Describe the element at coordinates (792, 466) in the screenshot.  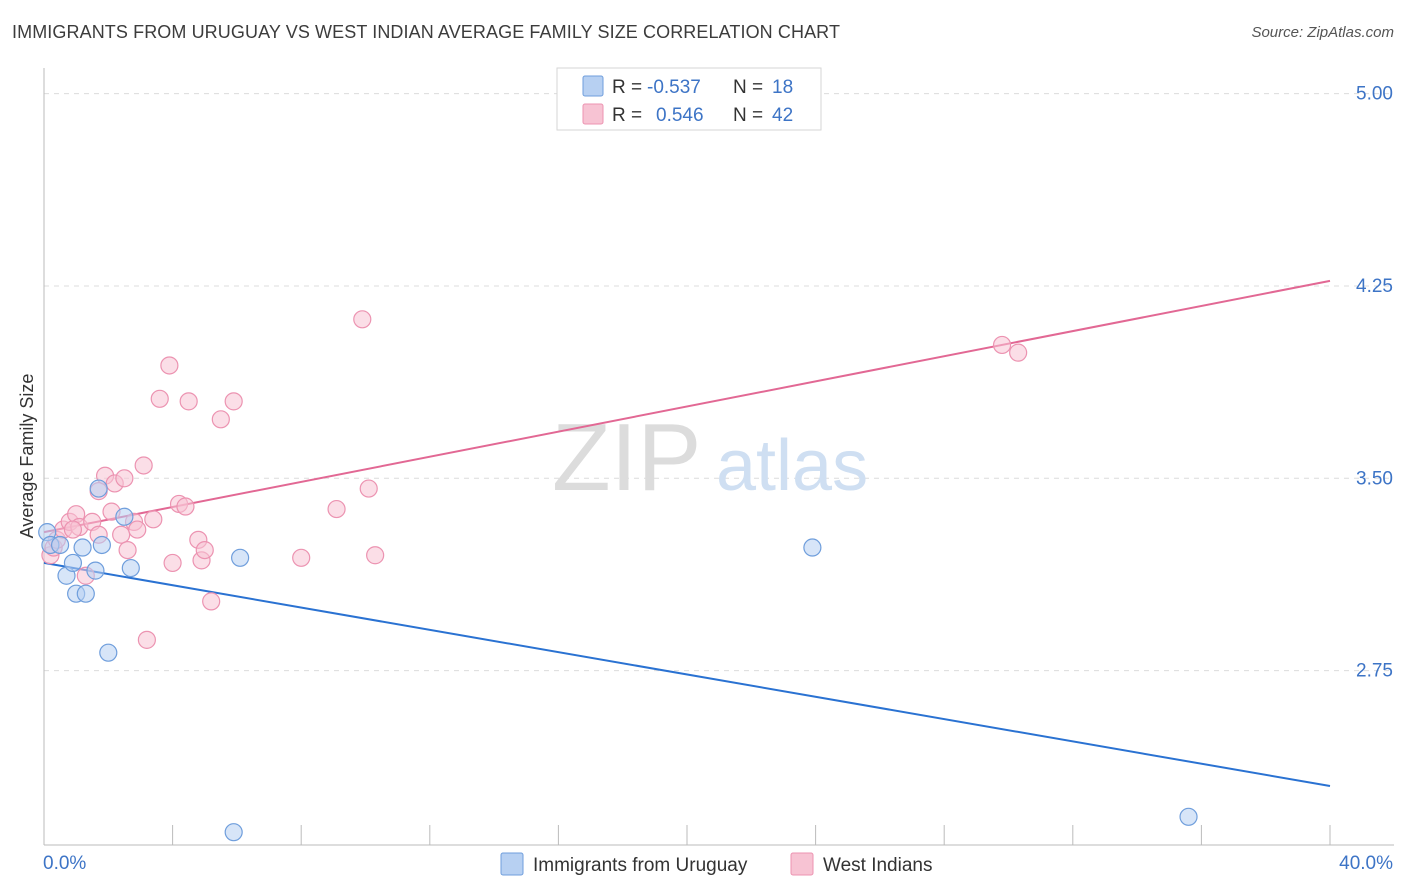
I see `watermark-atlas: atlas` at that location.